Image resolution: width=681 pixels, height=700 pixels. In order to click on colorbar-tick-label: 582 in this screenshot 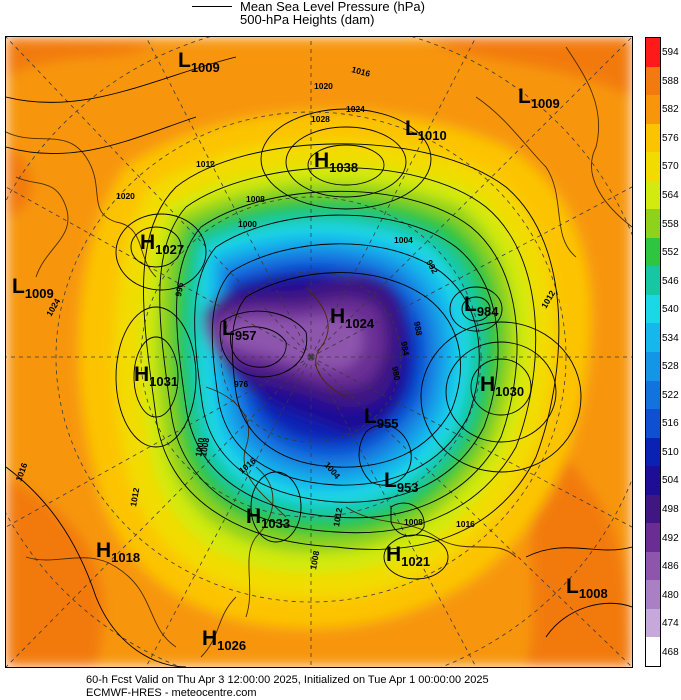, I will do `click(670, 110)`.